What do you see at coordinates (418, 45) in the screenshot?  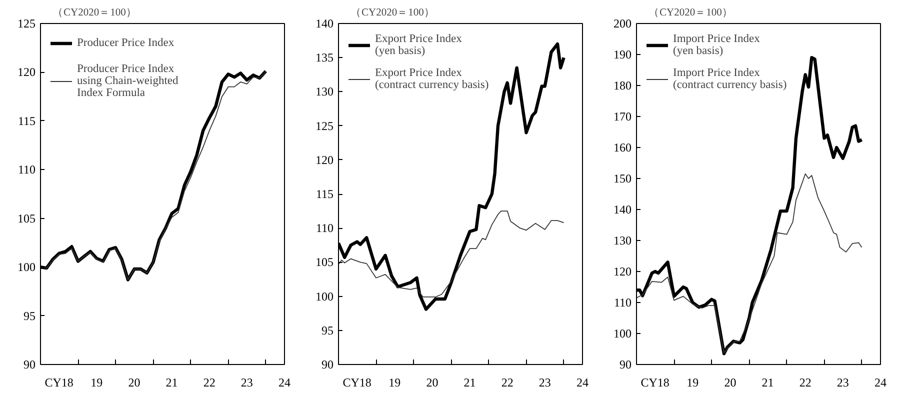 I see `legend-label: Export Price Index (yen basis)` at bounding box center [418, 45].